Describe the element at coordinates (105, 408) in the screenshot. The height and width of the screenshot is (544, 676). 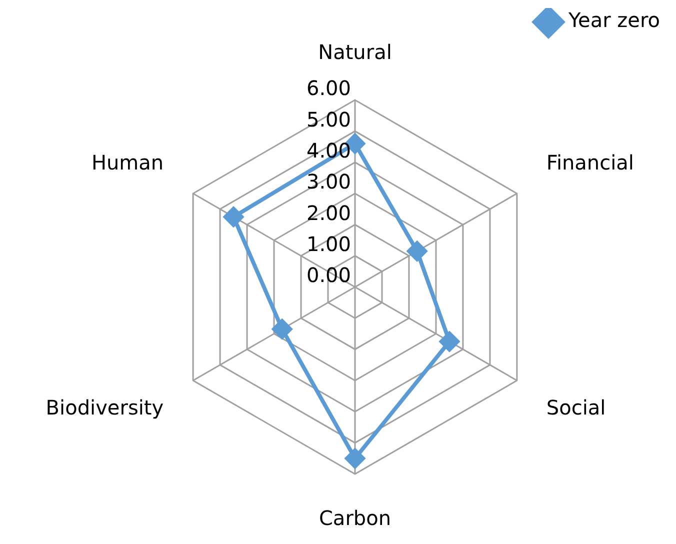
I see `spoke-label: Biodiversity` at that location.